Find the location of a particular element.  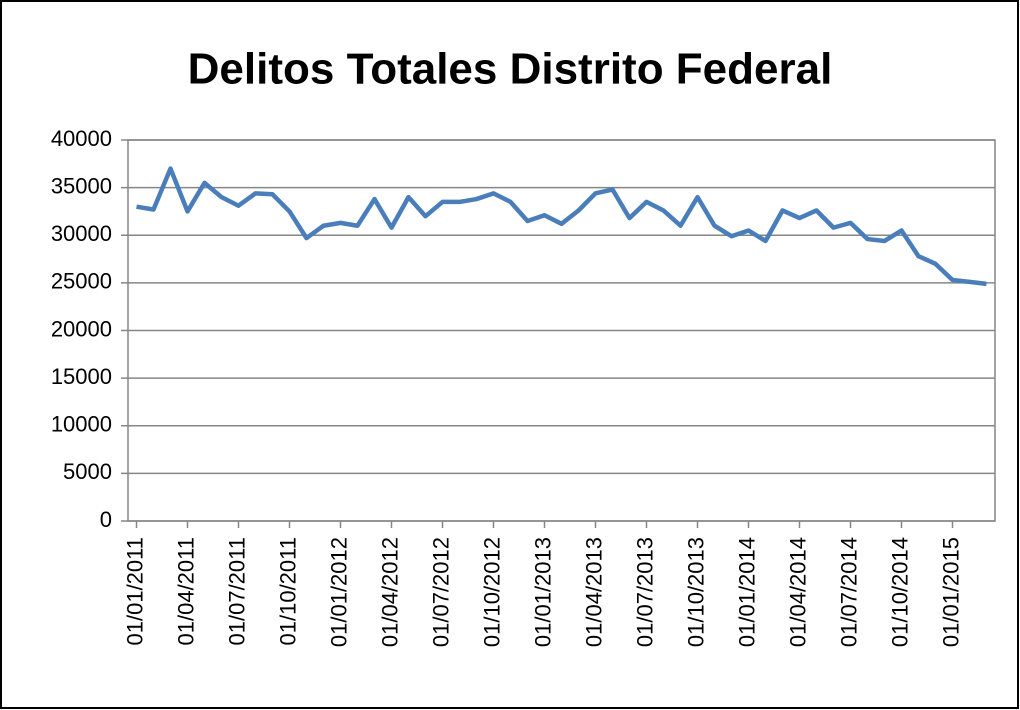

x-tick-label: 01/01/2014 is located at coordinates (746, 592).